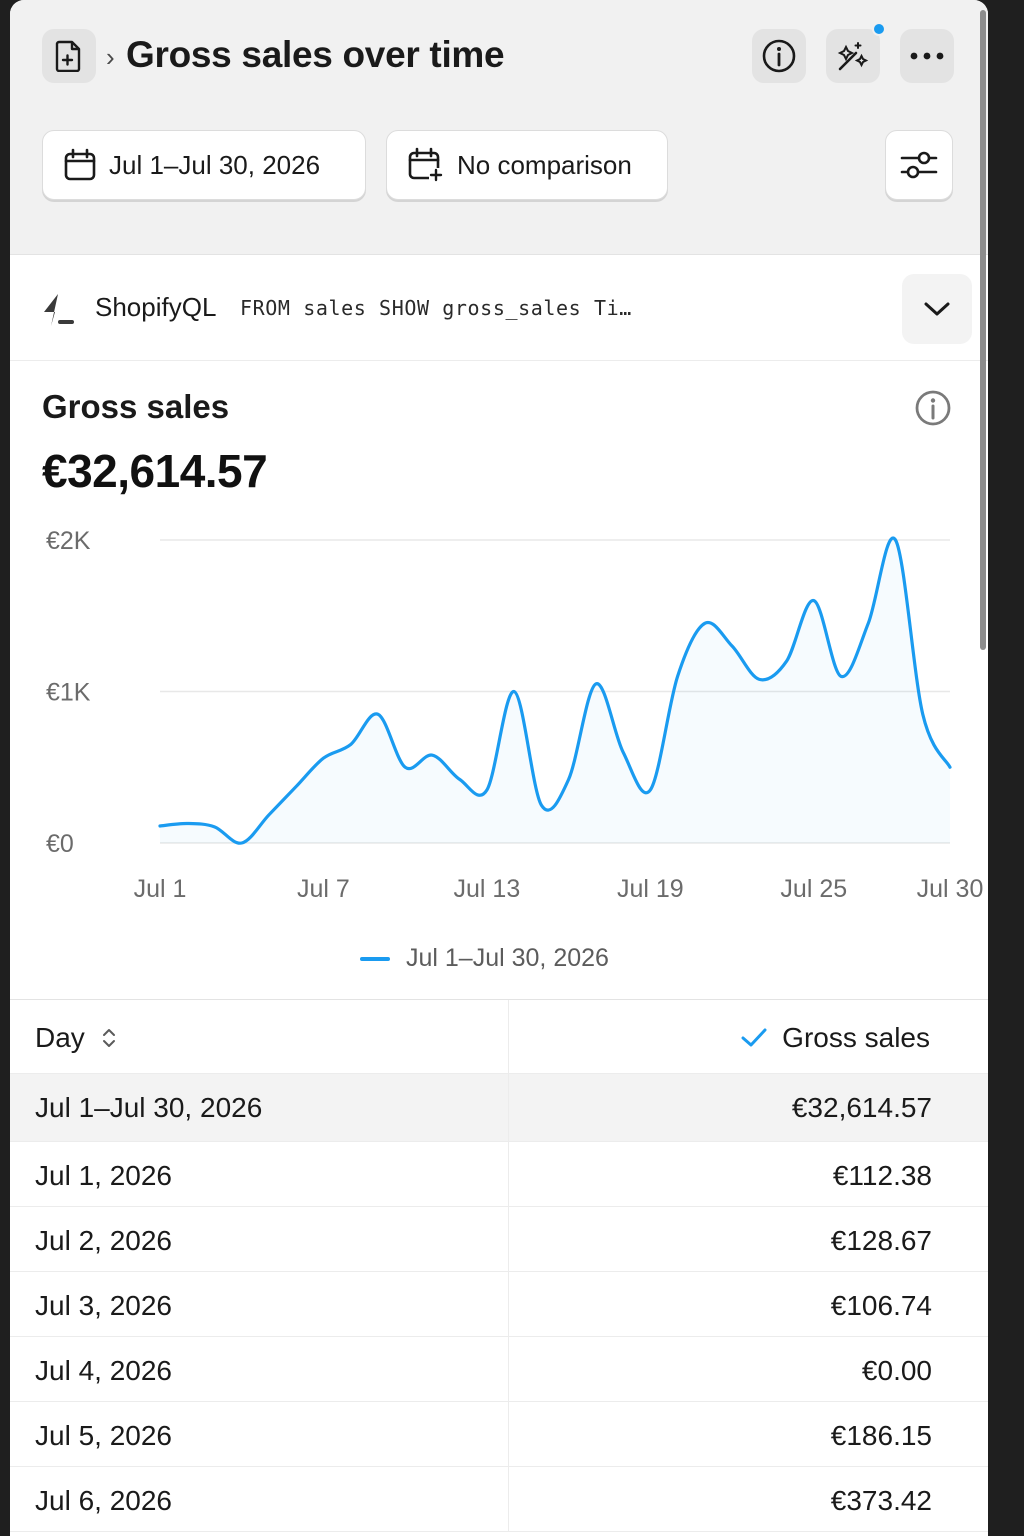  Describe the element at coordinates (499, 1499) in the screenshot. I see `table-row: Jul 6, 2026 €373.42` at that location.